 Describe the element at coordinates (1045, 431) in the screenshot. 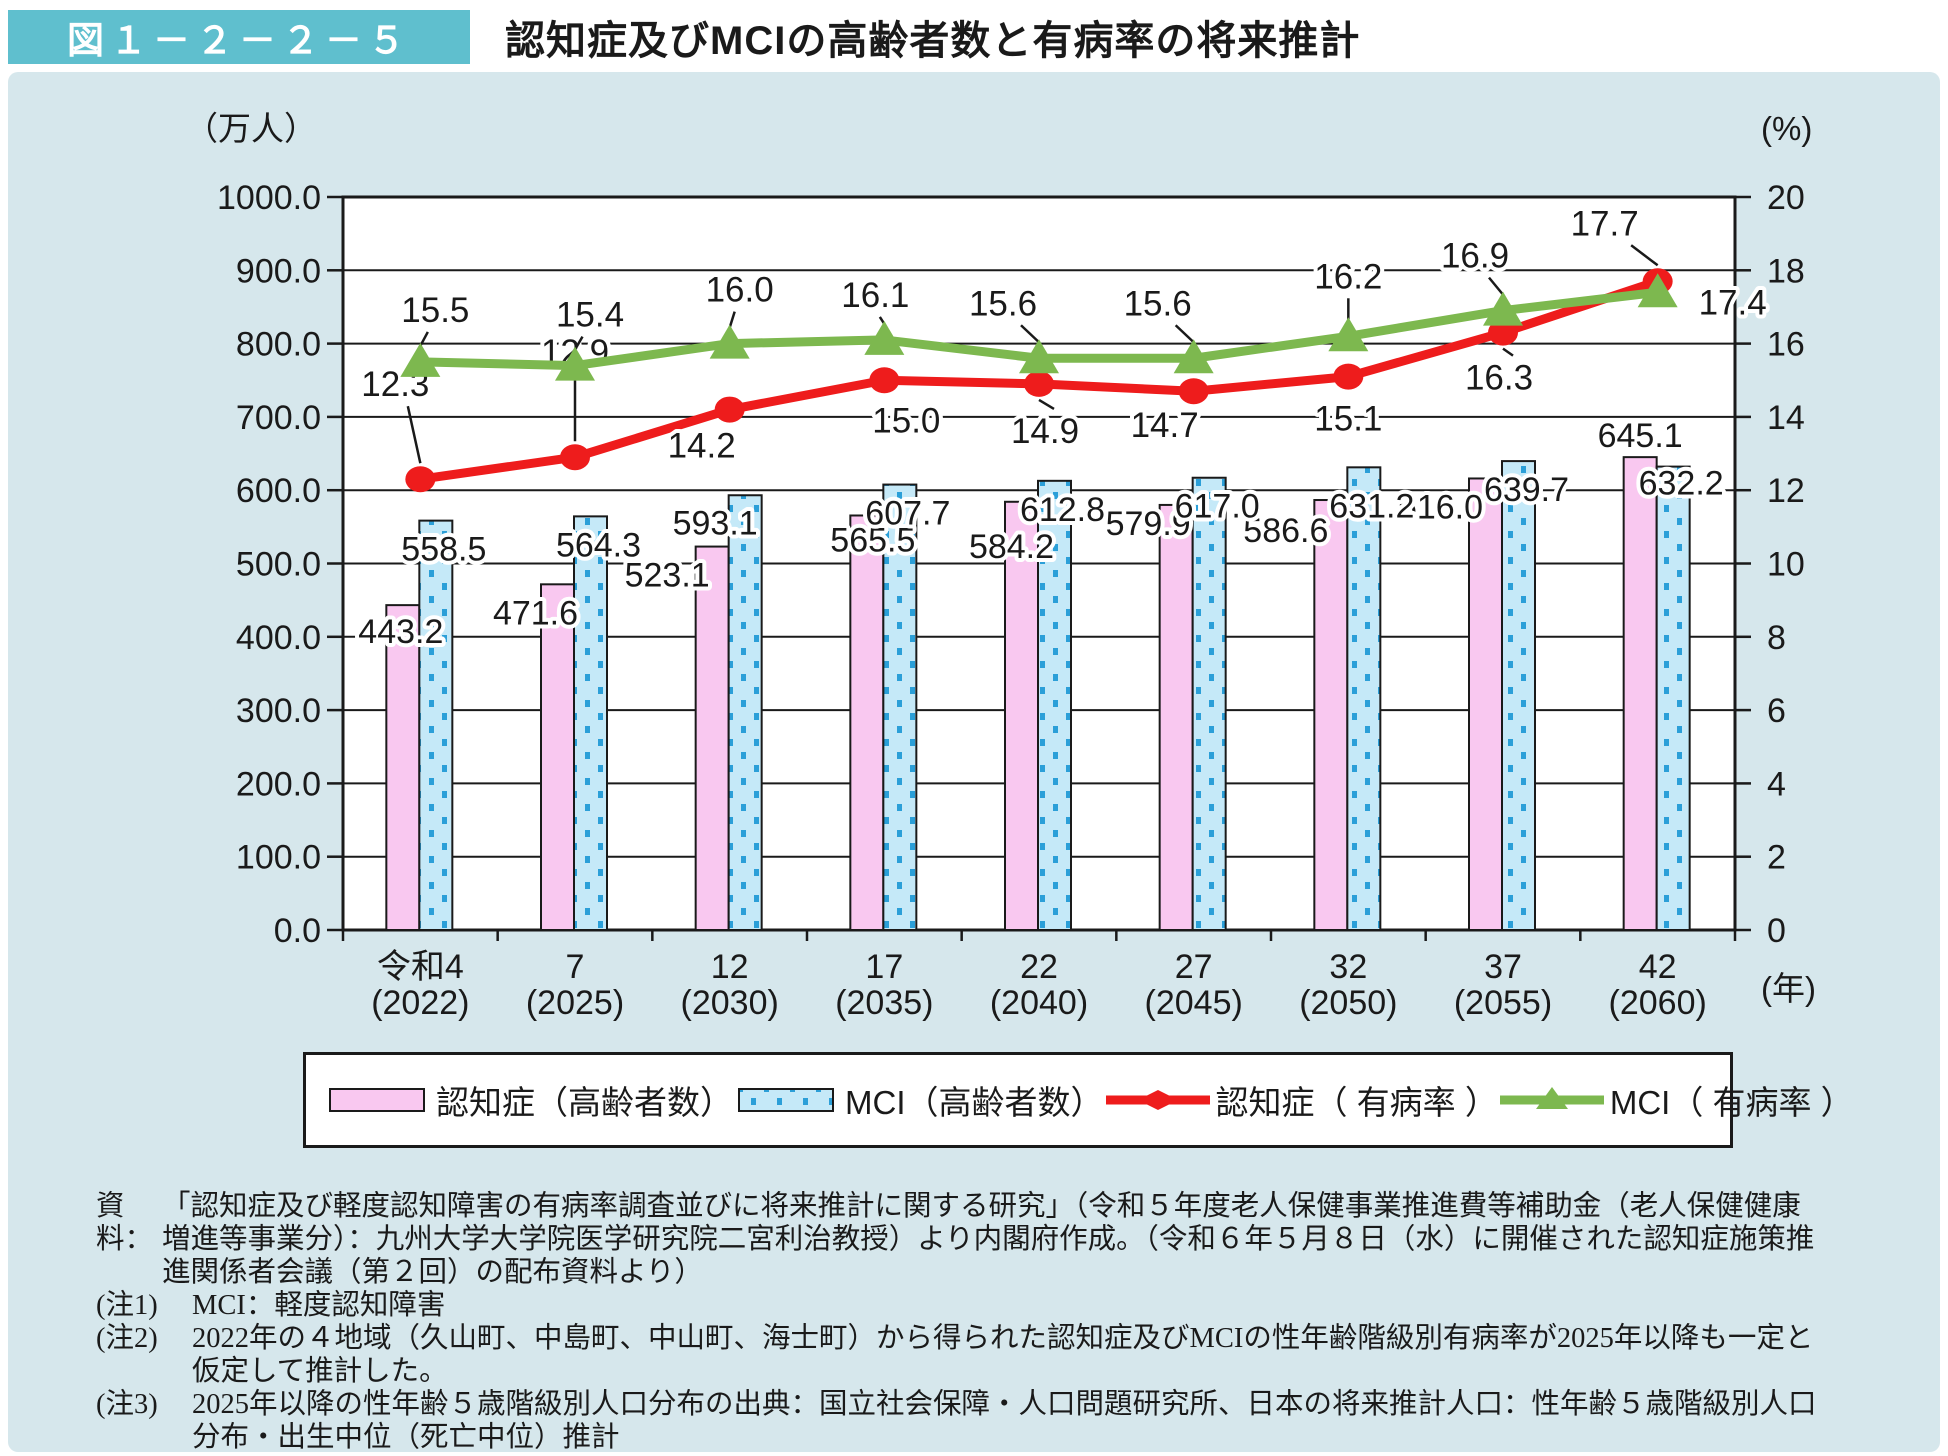

I see `svg-text: 14.9` at that location.